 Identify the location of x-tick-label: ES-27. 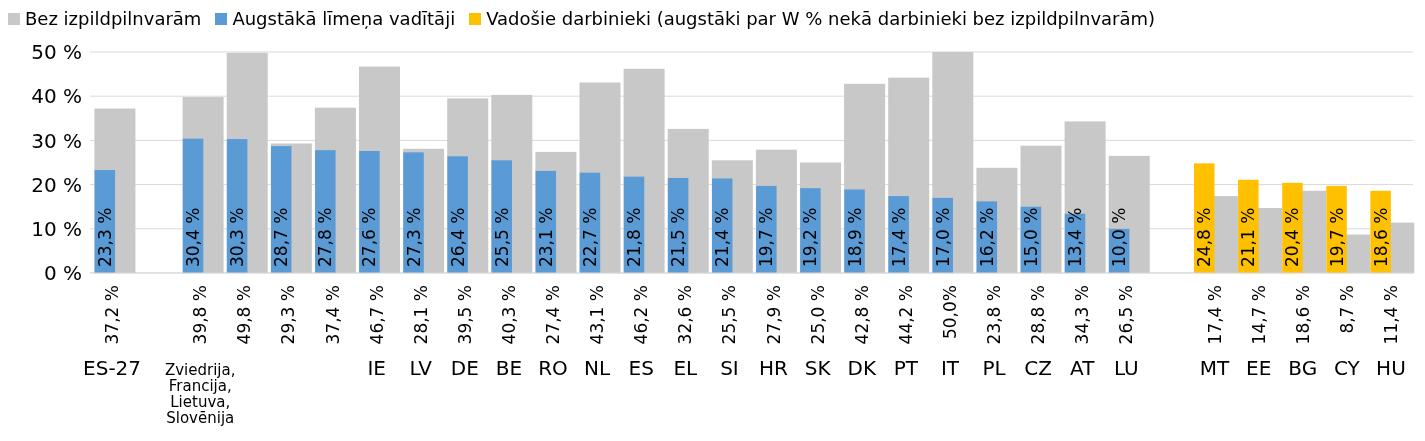
(112, 368).